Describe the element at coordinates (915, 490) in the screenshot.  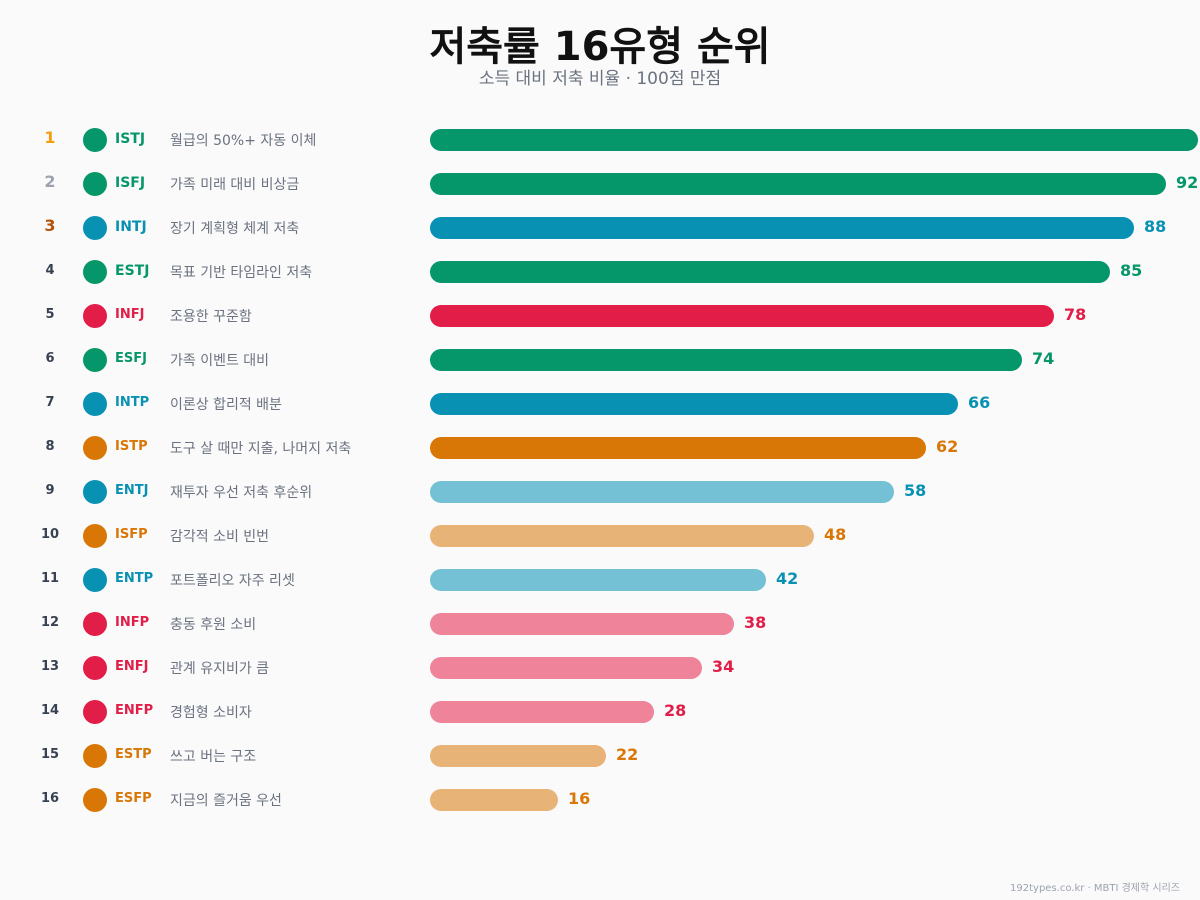
I see `value-label: 58` at that location.